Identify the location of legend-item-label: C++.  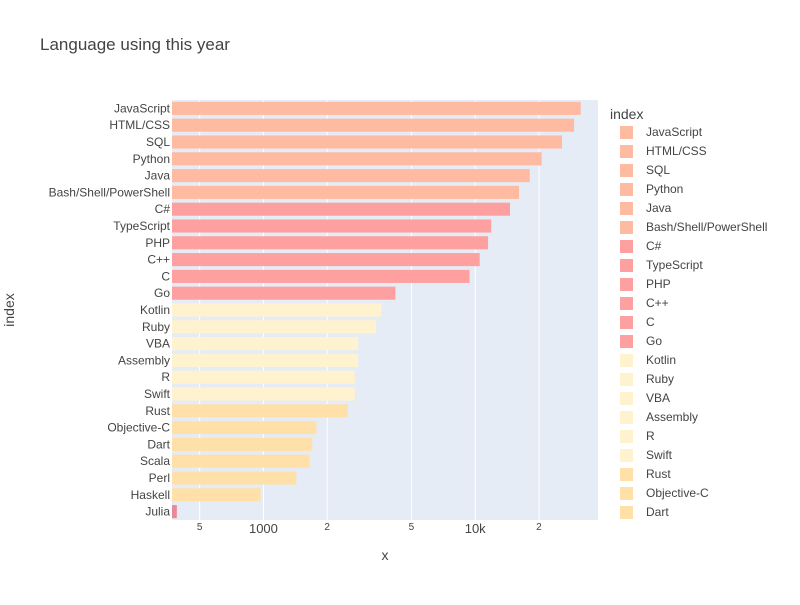
(657, 303).